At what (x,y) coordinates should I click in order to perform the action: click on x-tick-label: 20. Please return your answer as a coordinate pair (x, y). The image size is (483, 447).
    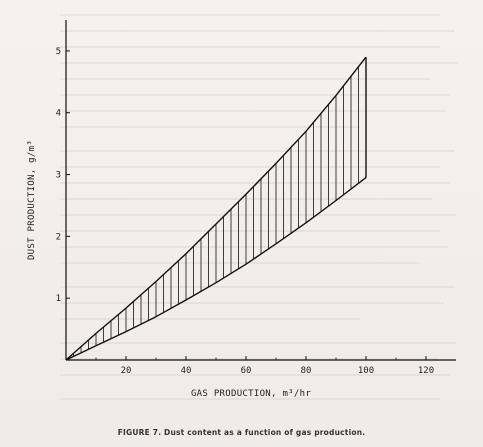
    Looking at the image, I should click on (126, 371).